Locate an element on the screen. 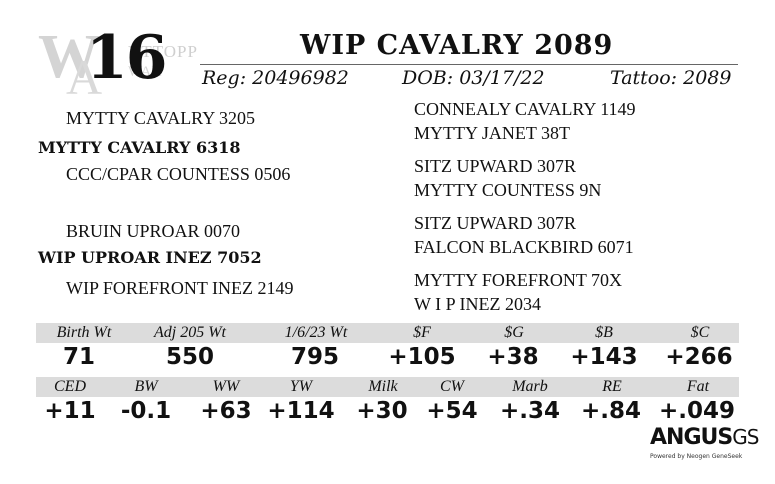  pedigree-sire-dam: CCC/CPAR COUNTESS 0506 is located at coordinates (178, 174).